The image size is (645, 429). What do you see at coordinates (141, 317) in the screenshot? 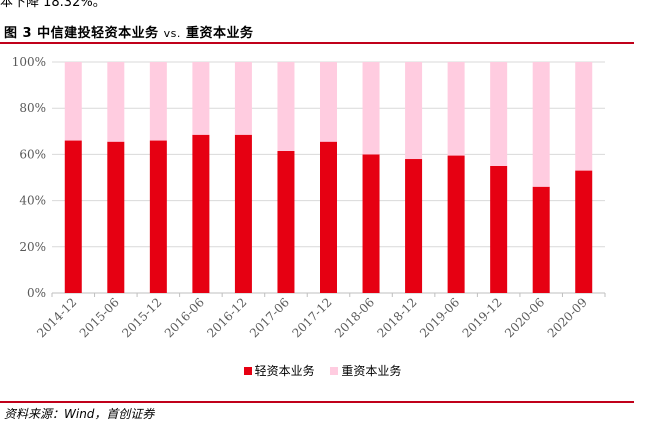
I see `x-tick-label: 2015-12` at bounding box center [141, 317].